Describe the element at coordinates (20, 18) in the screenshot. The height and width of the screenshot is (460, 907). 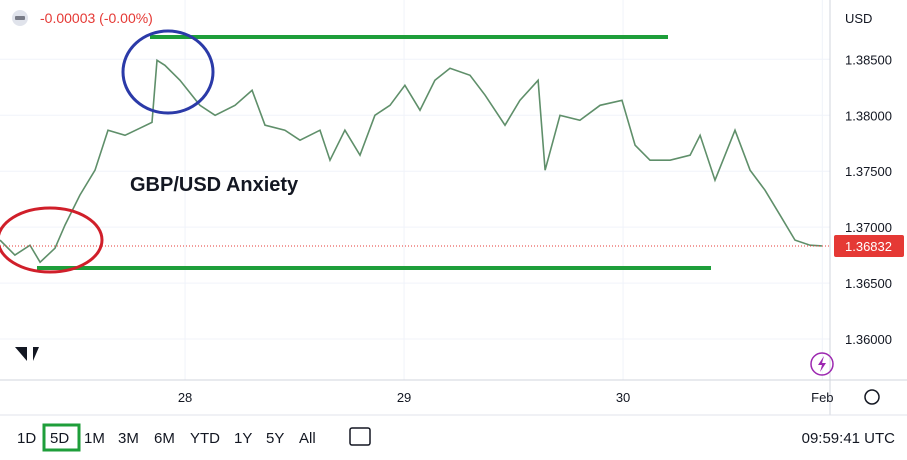
I see `collapse-icon` at that location.